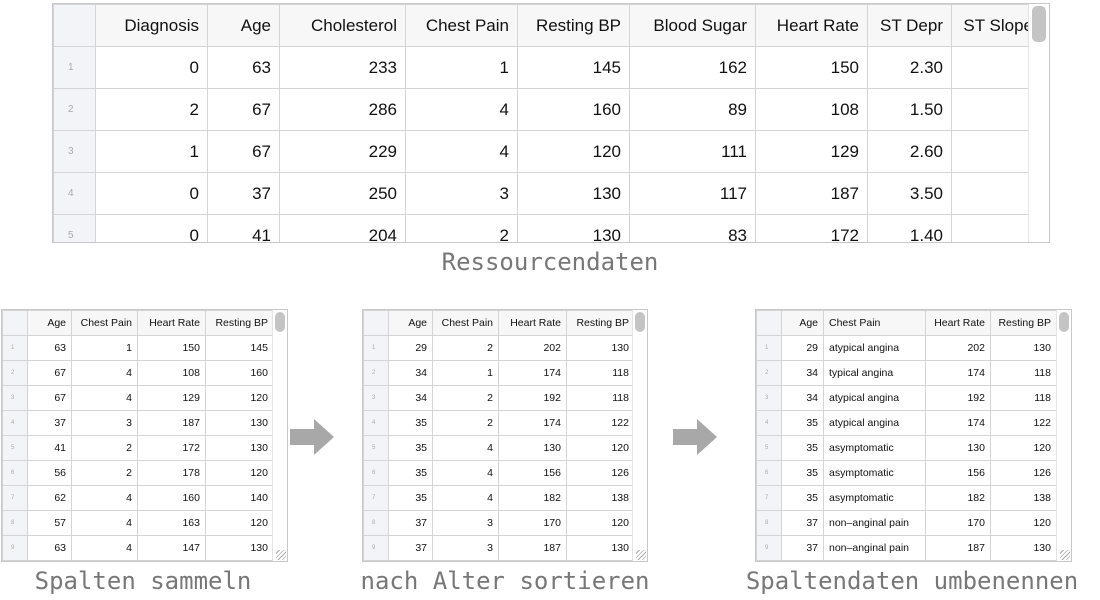 This screenshot has width=1100, height=600. Describe the element at coordinates (532, 348) in the screenshot. I see `table-cell: 202` at that location.